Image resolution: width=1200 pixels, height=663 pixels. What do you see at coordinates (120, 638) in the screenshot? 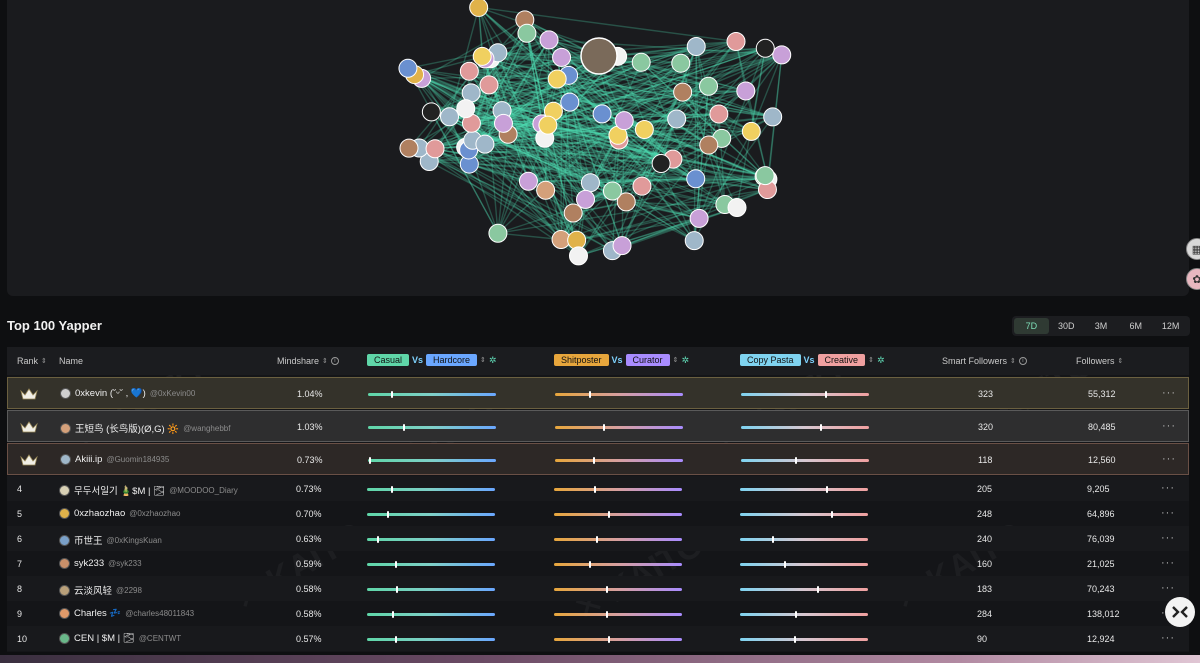
I see `yapper-name: CEN | $M | 🌫 @CENTWT` at bounding box center [120, 638].